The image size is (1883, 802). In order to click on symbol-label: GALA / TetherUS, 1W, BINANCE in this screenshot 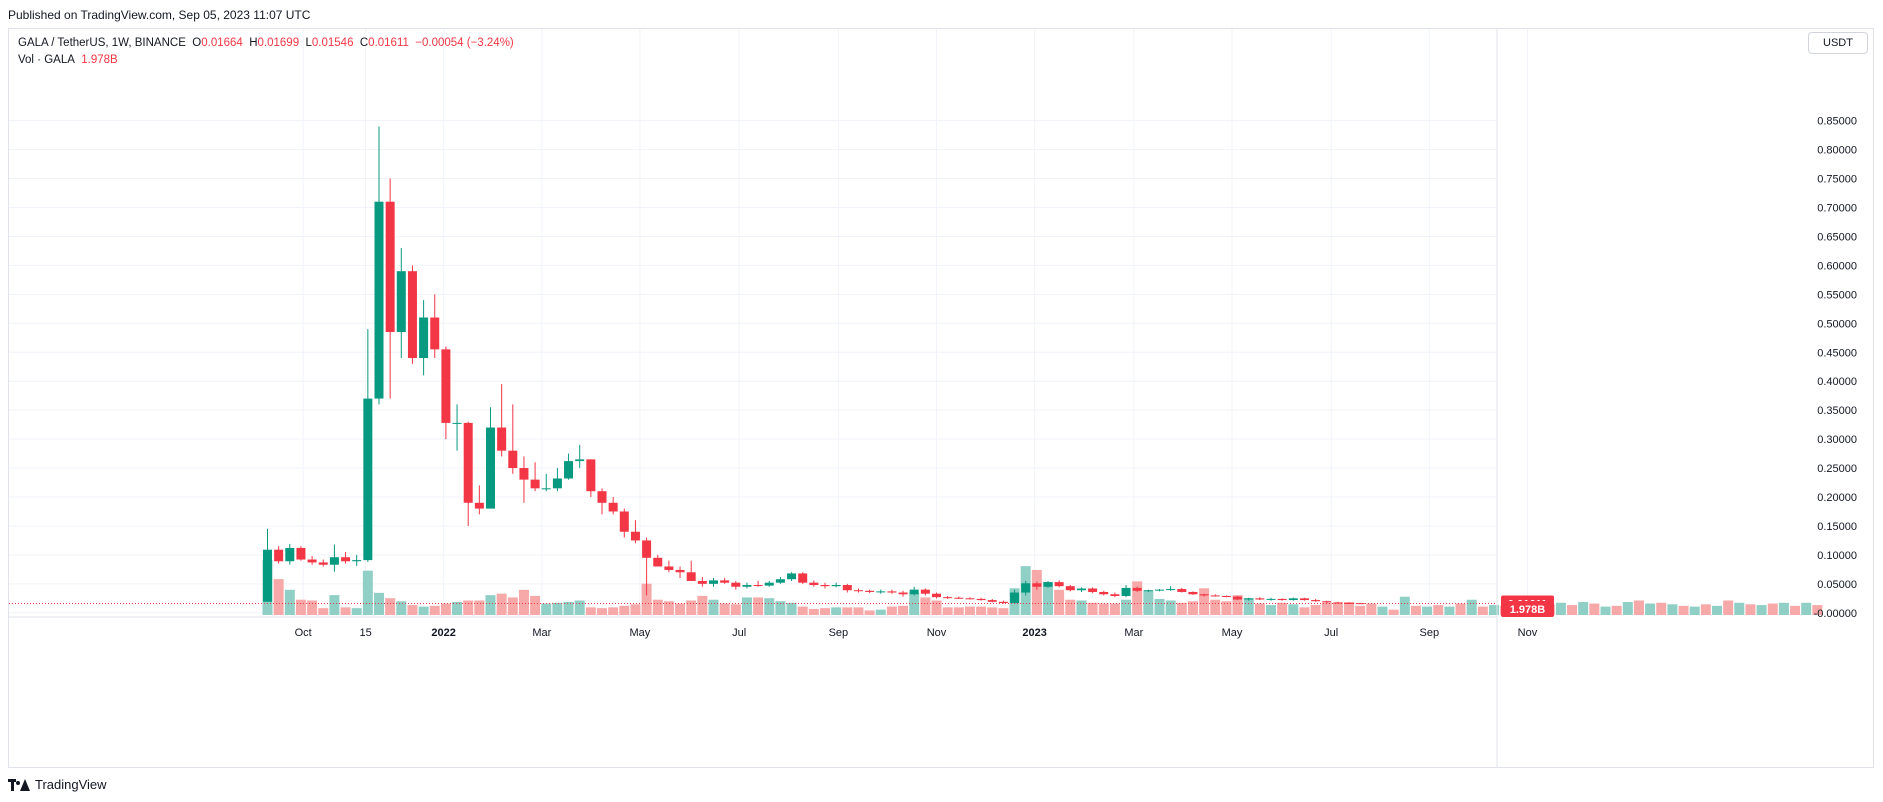, I will do `click(102, 43)`.